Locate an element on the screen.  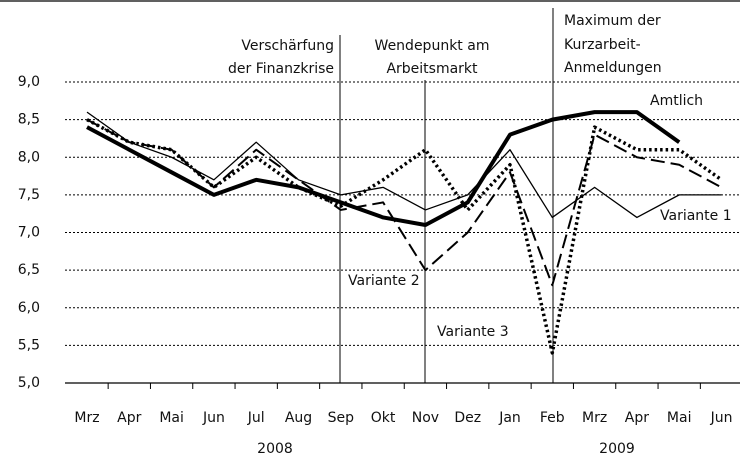
y-tick-label: 8,0 is located at coordinates (29, 157).